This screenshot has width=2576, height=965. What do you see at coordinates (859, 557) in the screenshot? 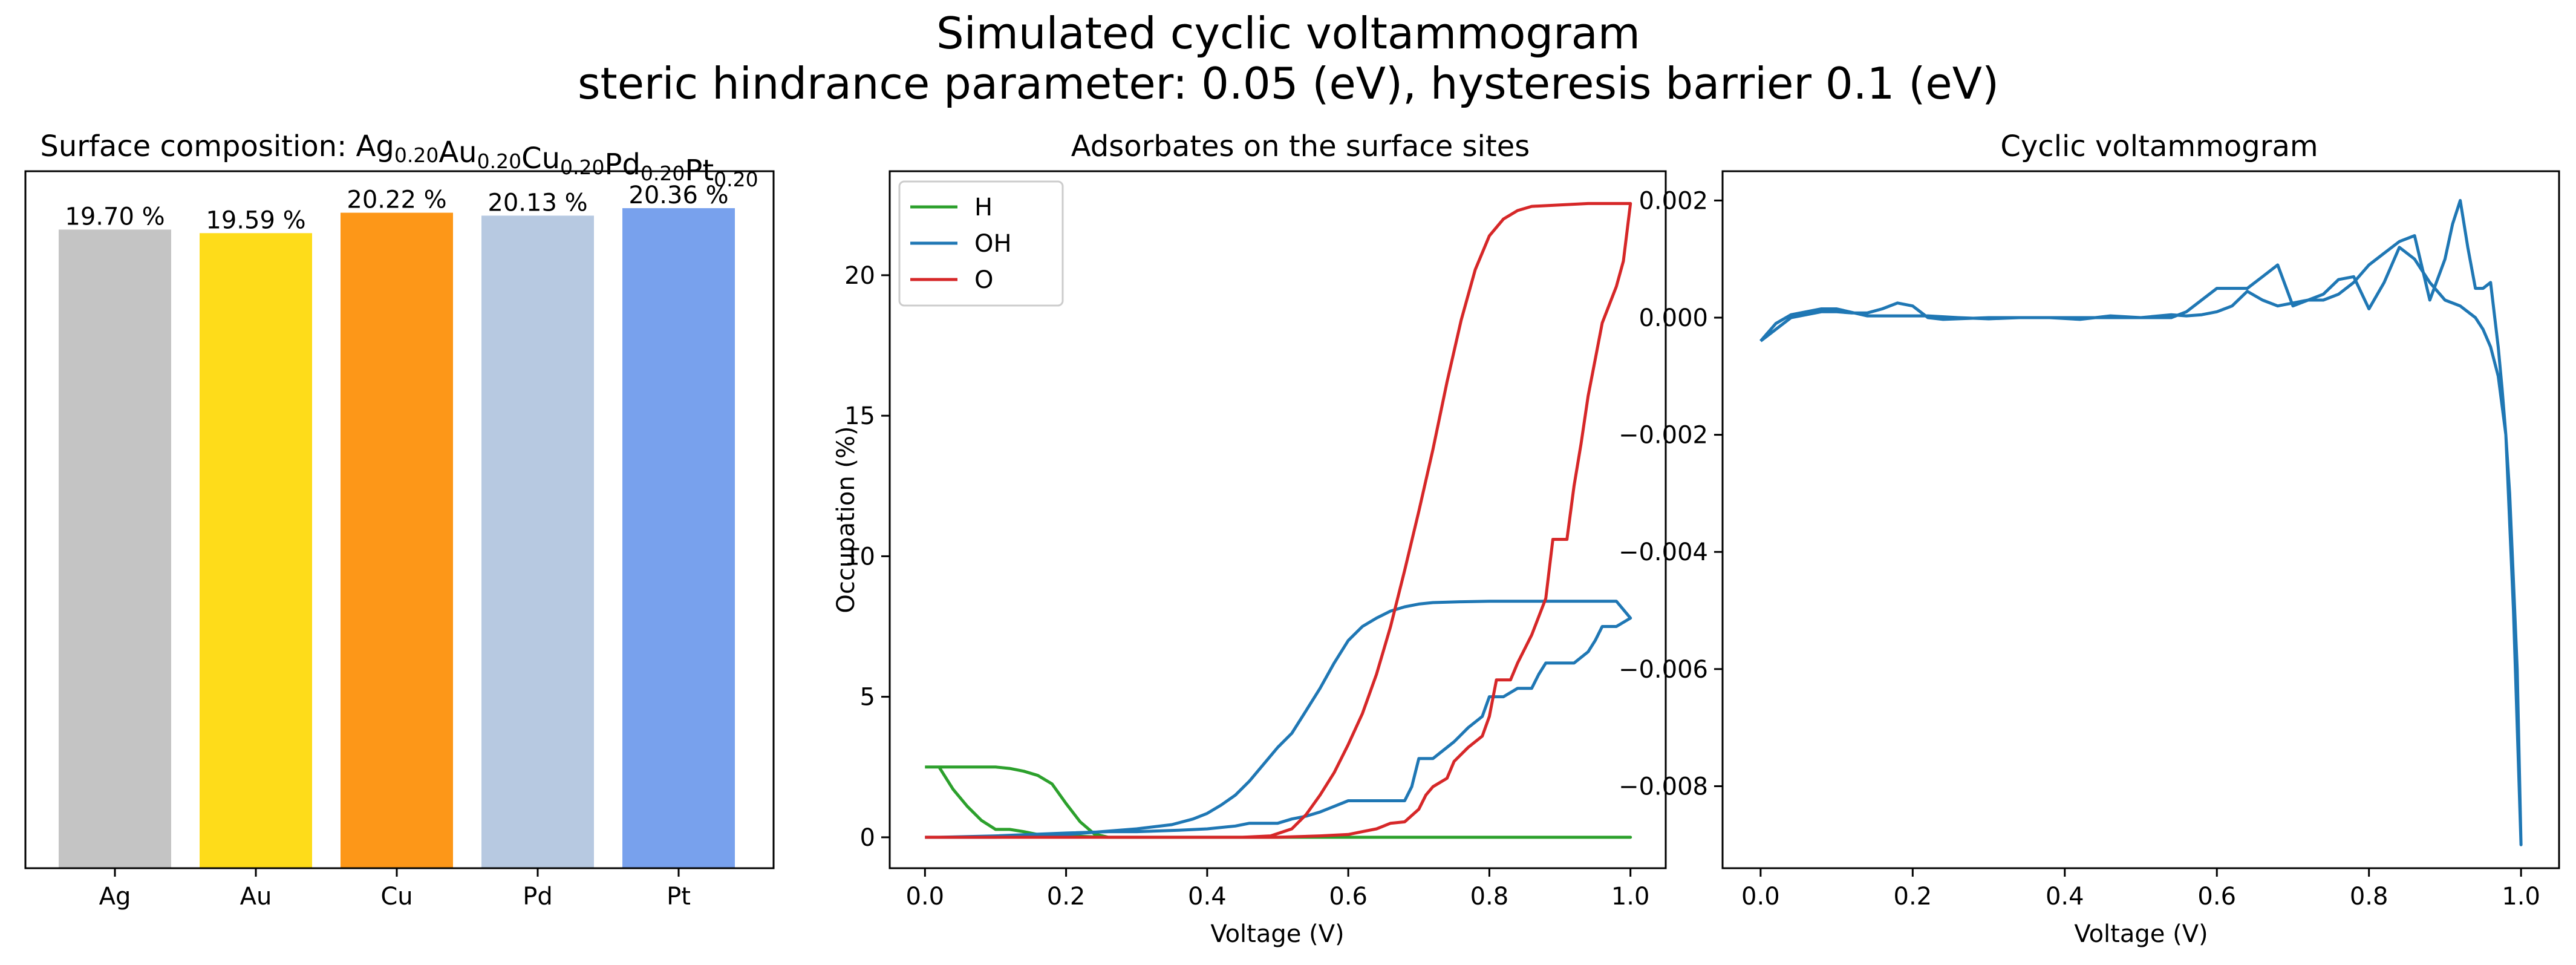
I see `adsorbates-y-tick-label: 10` at bounding box center [859, 557].